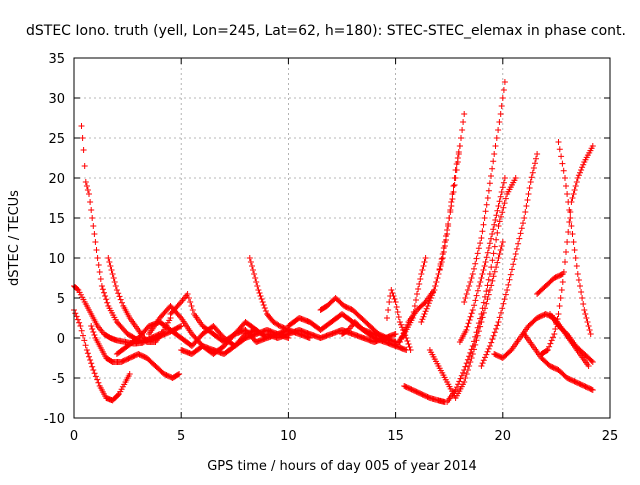 This screenshot has width=640, height=485. Describe the element at coordinates (61, 339) in the screenshot. I see `y-tick-label: 0` at that location.